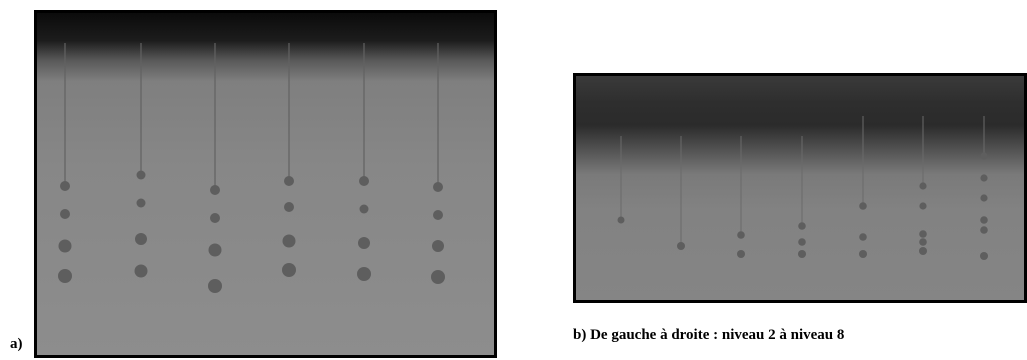  What do you see at coordinates (16, 344) in the screenshot?
I see `panel-a-label: a)` at bounding box center [16, 344].